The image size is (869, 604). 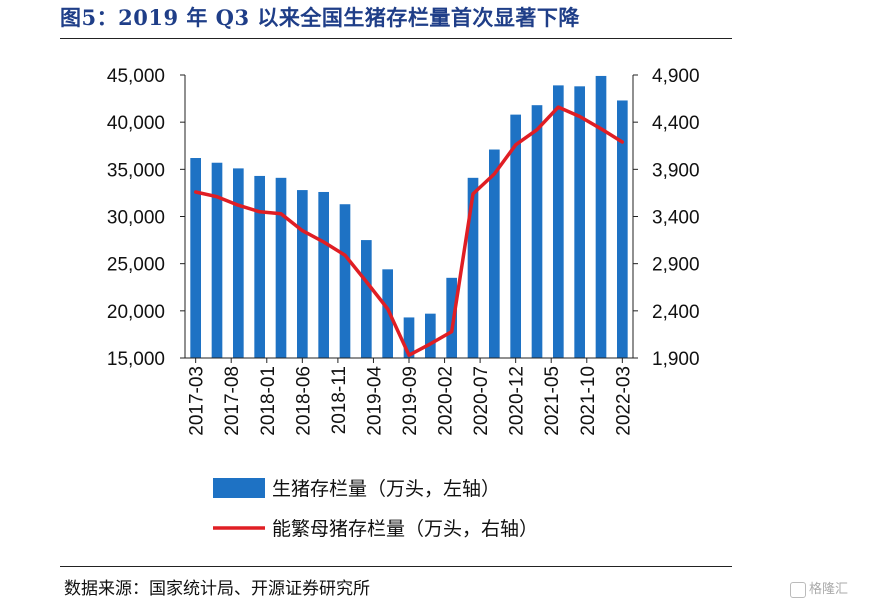 I want to click on x-tick-label: 2018-01, so click(x=268, y=401).